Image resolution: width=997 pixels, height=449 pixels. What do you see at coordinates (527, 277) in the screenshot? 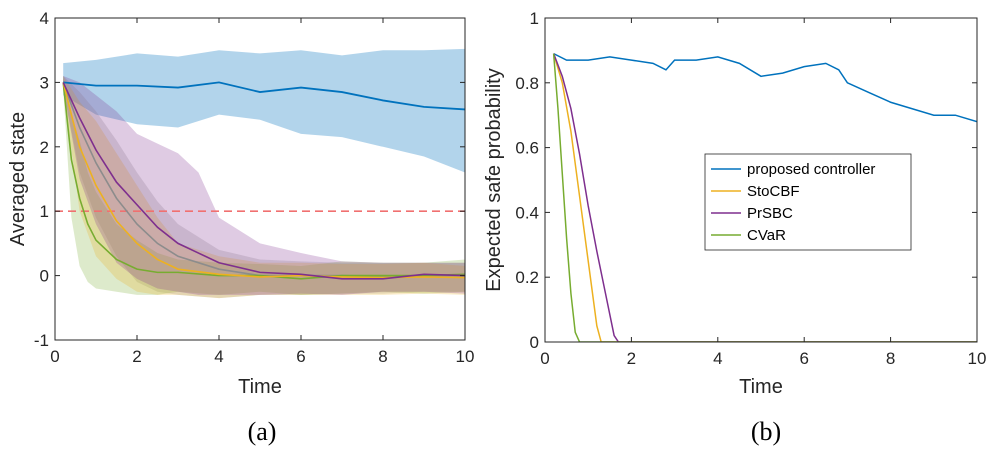
I see `y-tick-label: 0.2` at bounding box center [527, 277].